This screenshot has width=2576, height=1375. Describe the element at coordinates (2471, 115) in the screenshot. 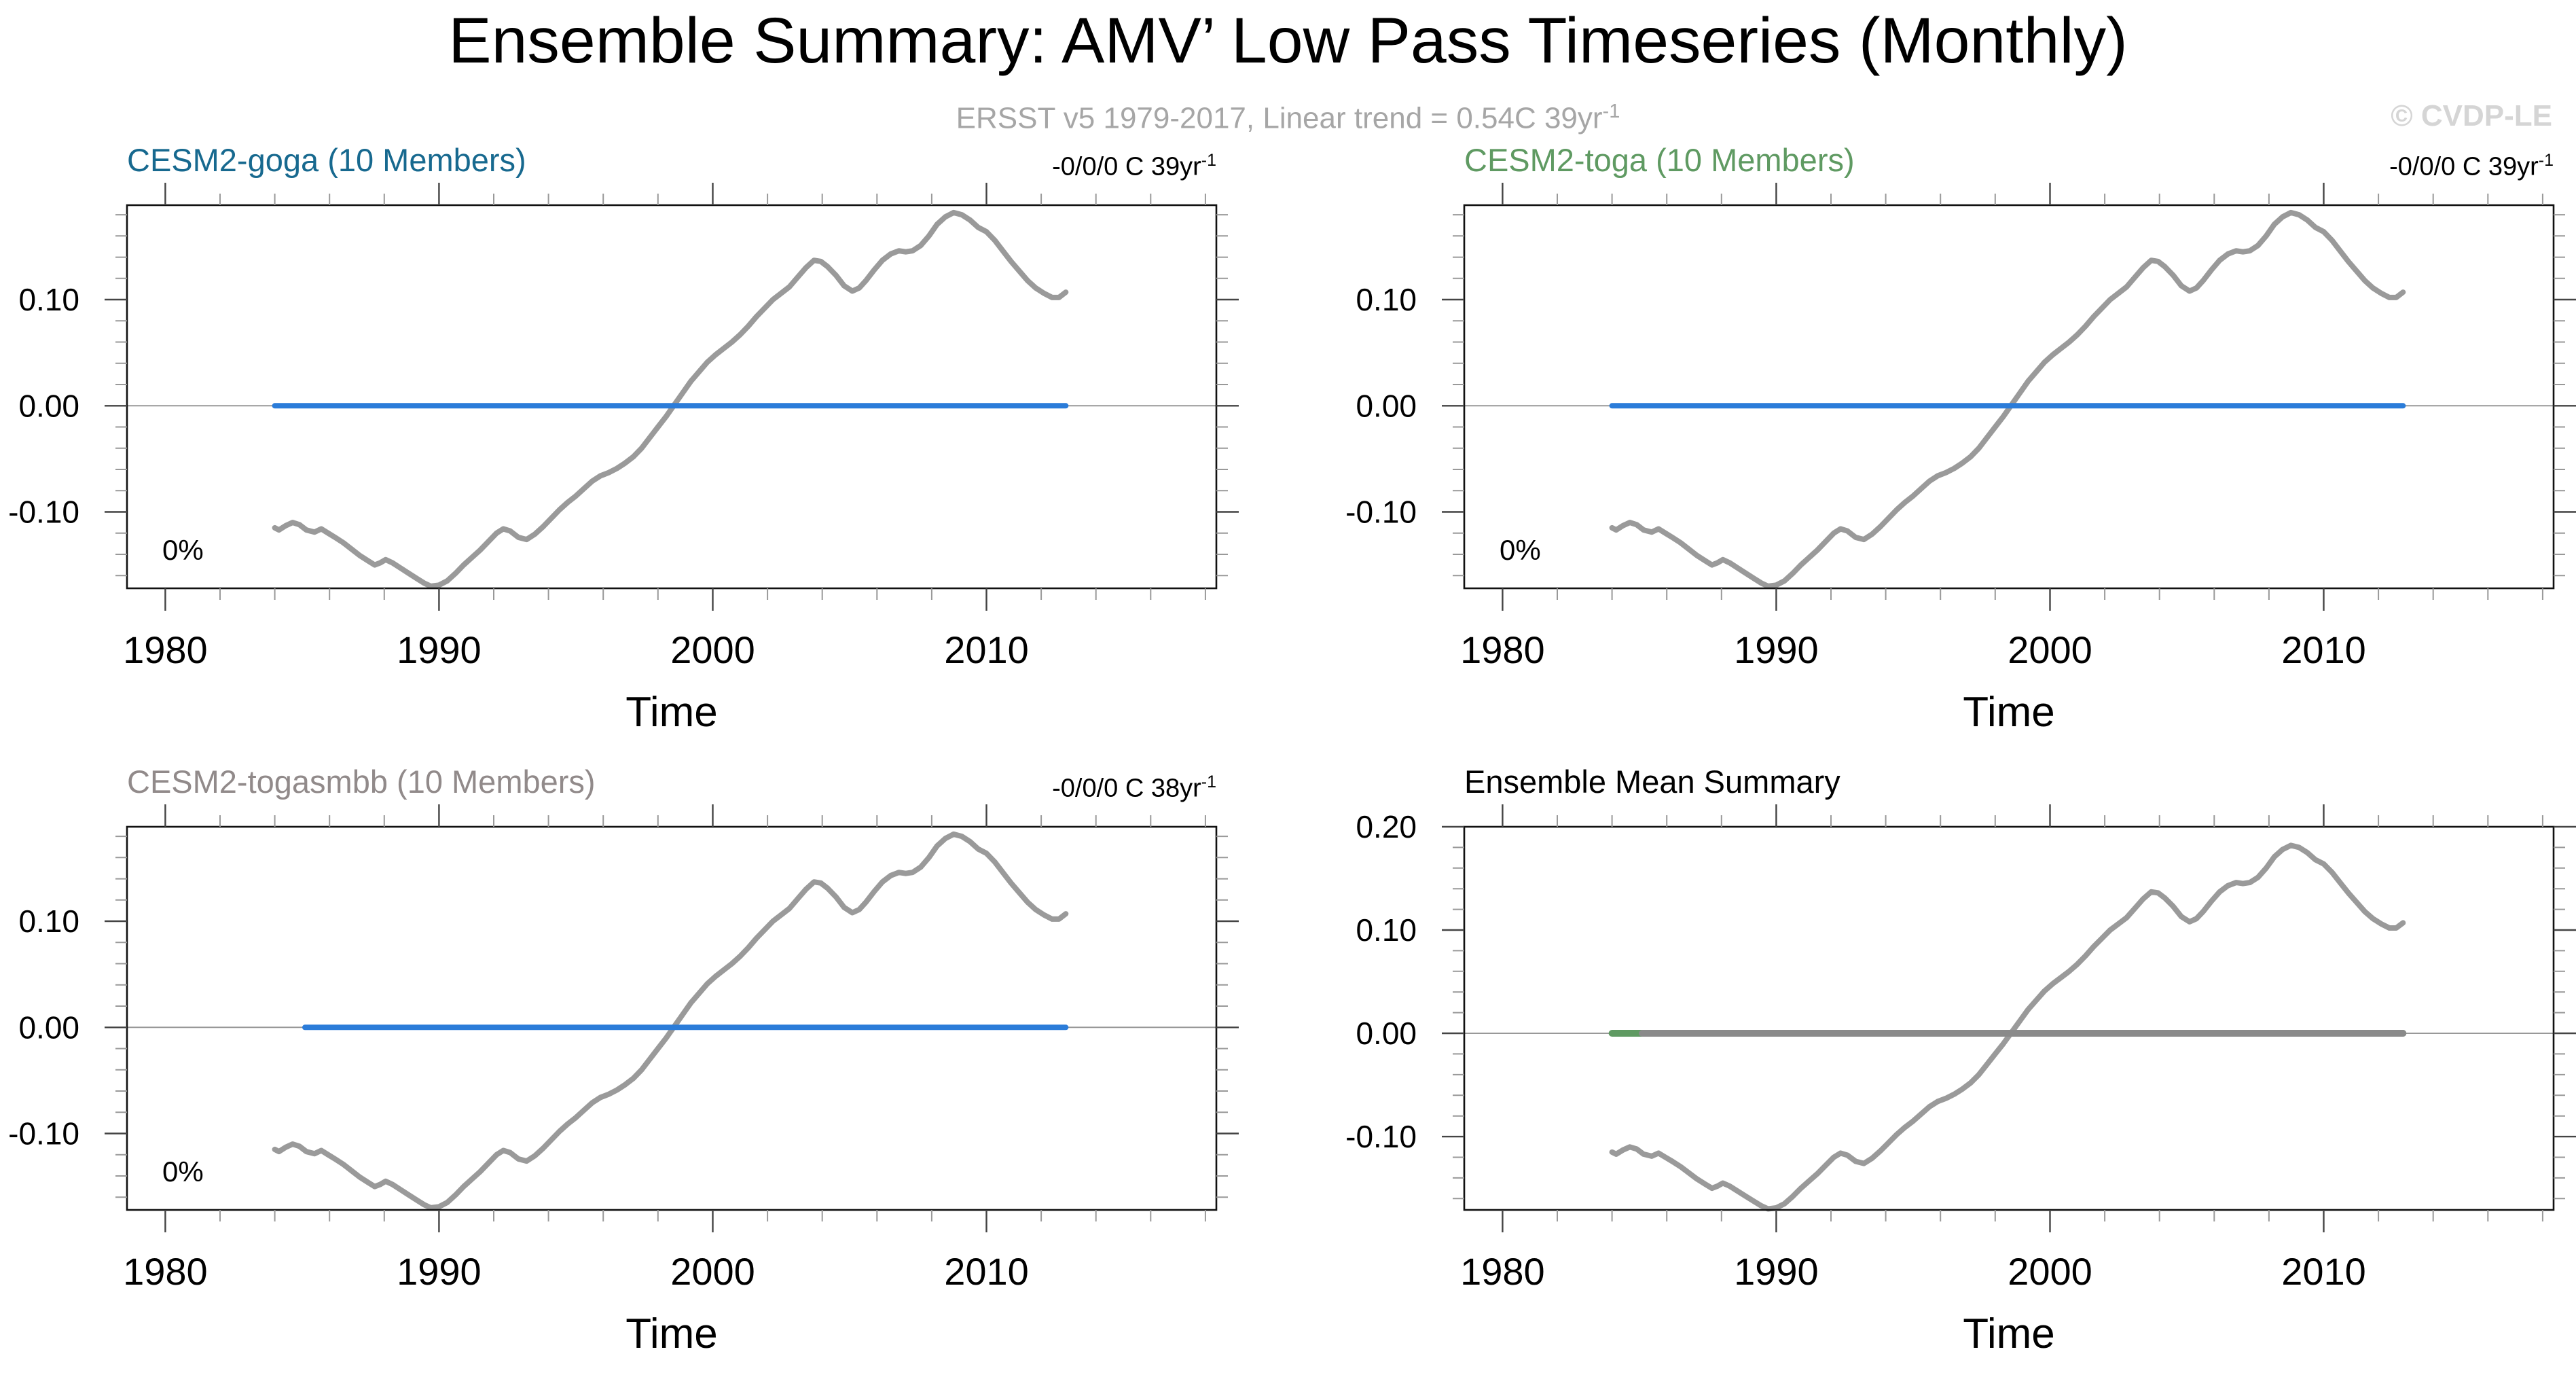

I see `cvdp-watermark: © CVDP-LE` at that location.